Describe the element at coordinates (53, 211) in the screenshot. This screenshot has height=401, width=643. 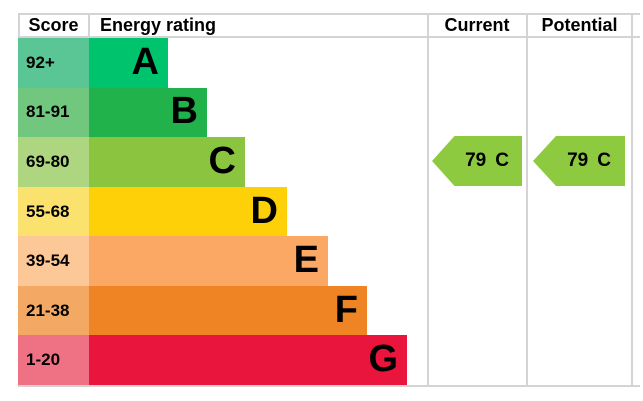
I see `score-cell: 55-68` at that location.